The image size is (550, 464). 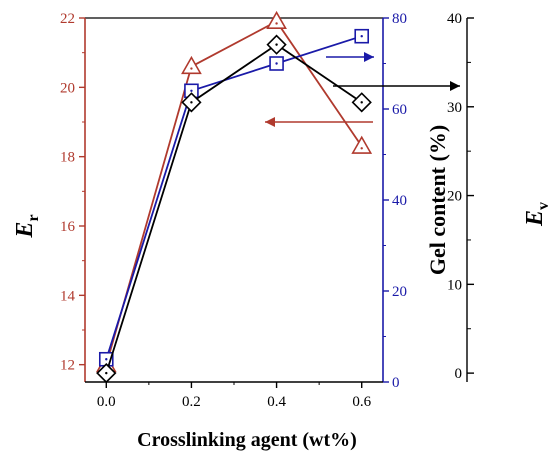 I want to click on ev-axis: 0 10 20 30 40, so click(x=460, y=196).